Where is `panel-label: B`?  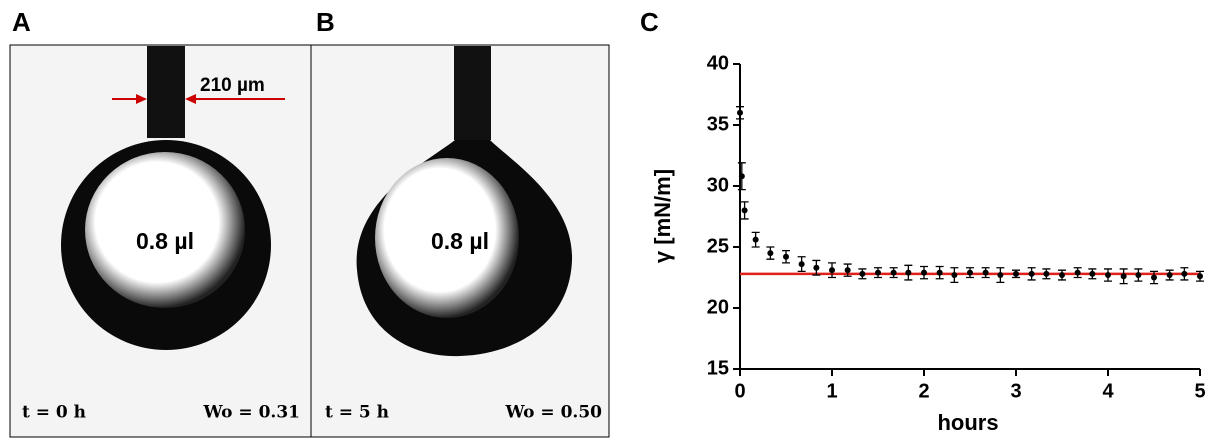
panel-label: B is located at coordinates (325, 22).